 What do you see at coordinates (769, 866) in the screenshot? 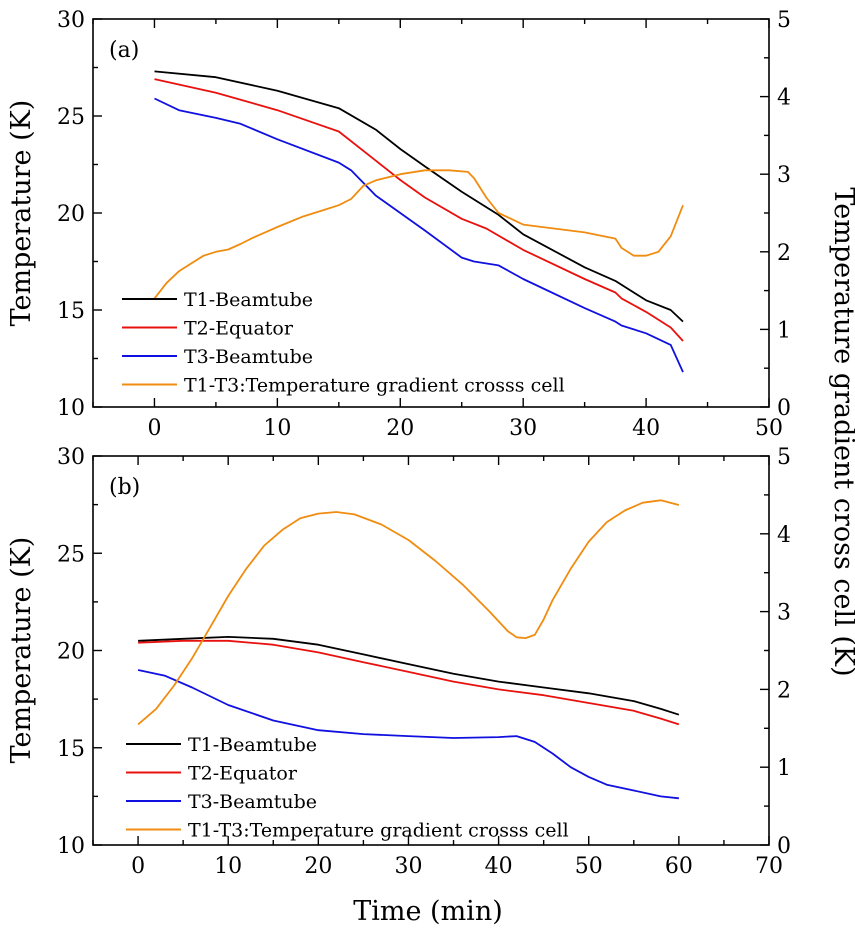
I see `x-tick-label: 70` at bounding box center [769, 866].